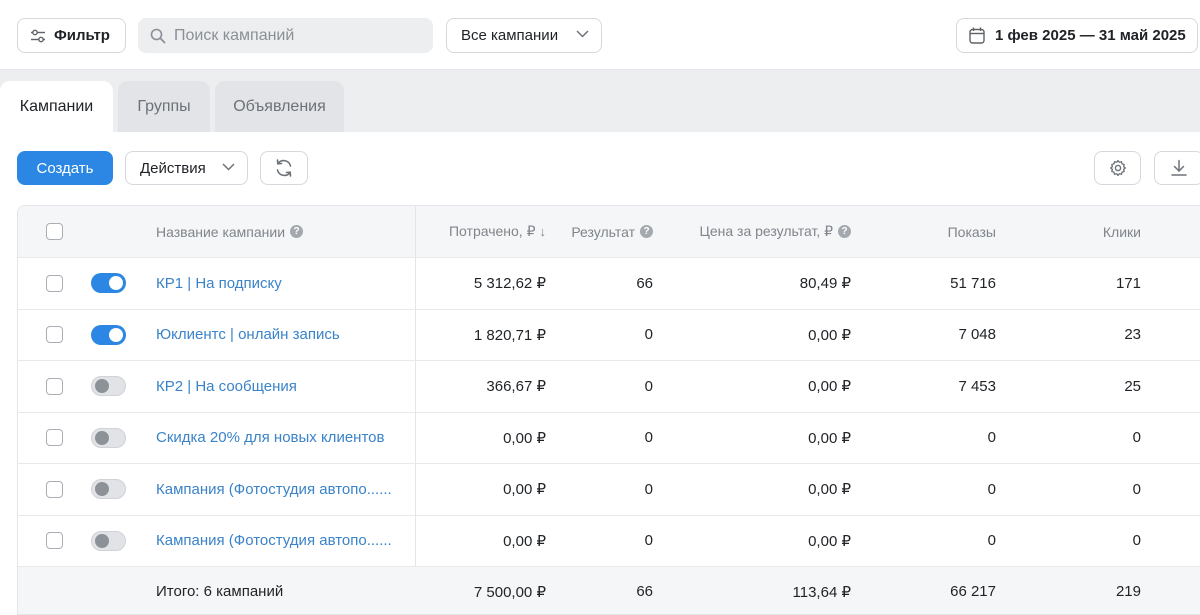 This screenshot has height=615, width=1200. I want to click on clicks-cell: 171, so click(1128, 283).